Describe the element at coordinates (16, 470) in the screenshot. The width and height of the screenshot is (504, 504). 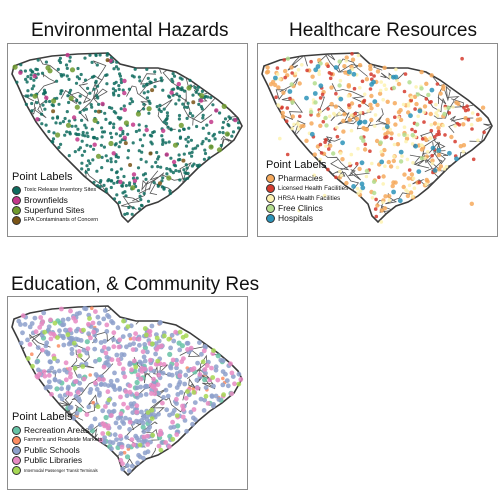
I see `legend-swatch-icon` at that location.